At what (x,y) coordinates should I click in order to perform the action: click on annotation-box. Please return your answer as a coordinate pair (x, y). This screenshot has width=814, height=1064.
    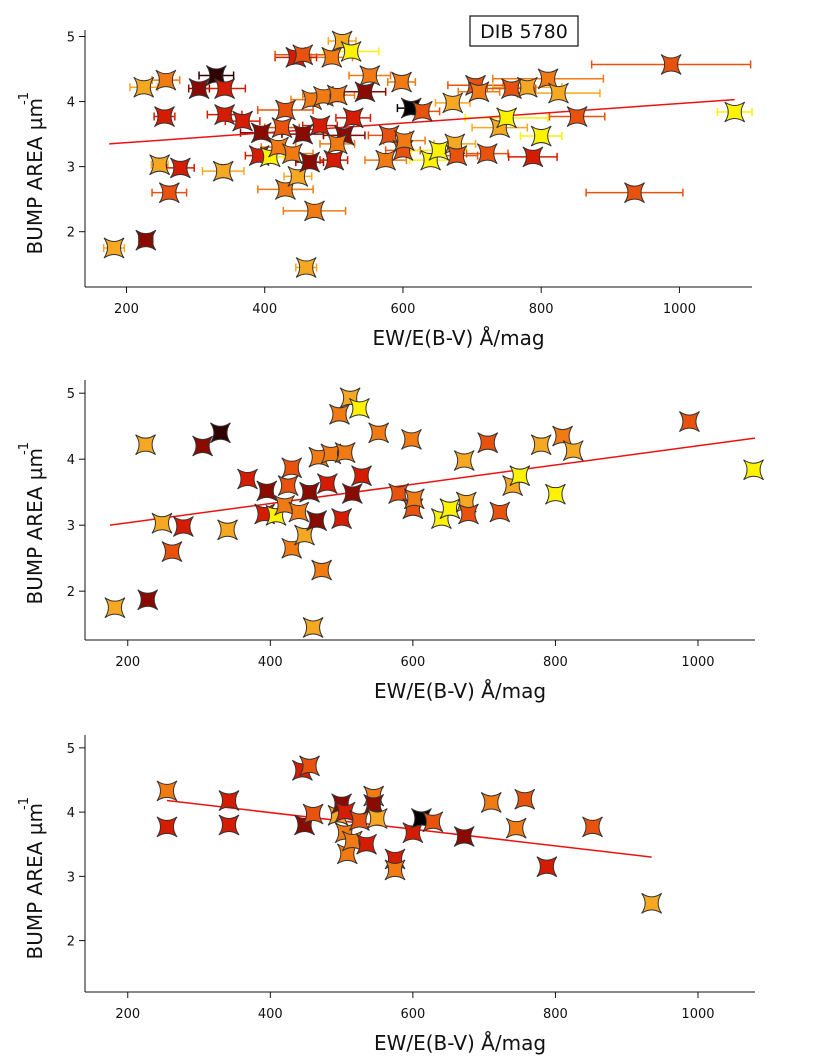
    Looking at the image, I should click on (524, 31).